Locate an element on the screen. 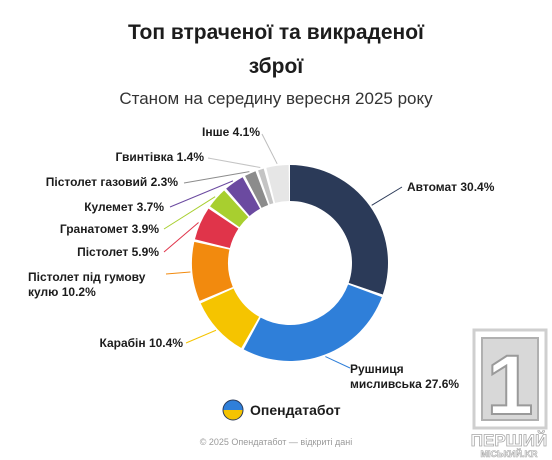 The image size is (552, 460). slice-пістолет is located at coordinates (216, 228).